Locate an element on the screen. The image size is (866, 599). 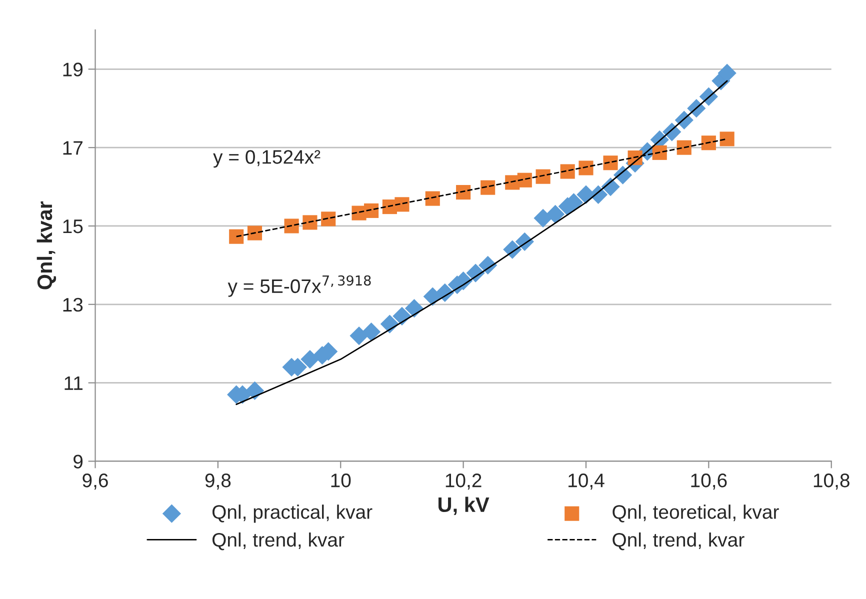
x-tick-label: 9,6 is located at coordinates (95, 482).